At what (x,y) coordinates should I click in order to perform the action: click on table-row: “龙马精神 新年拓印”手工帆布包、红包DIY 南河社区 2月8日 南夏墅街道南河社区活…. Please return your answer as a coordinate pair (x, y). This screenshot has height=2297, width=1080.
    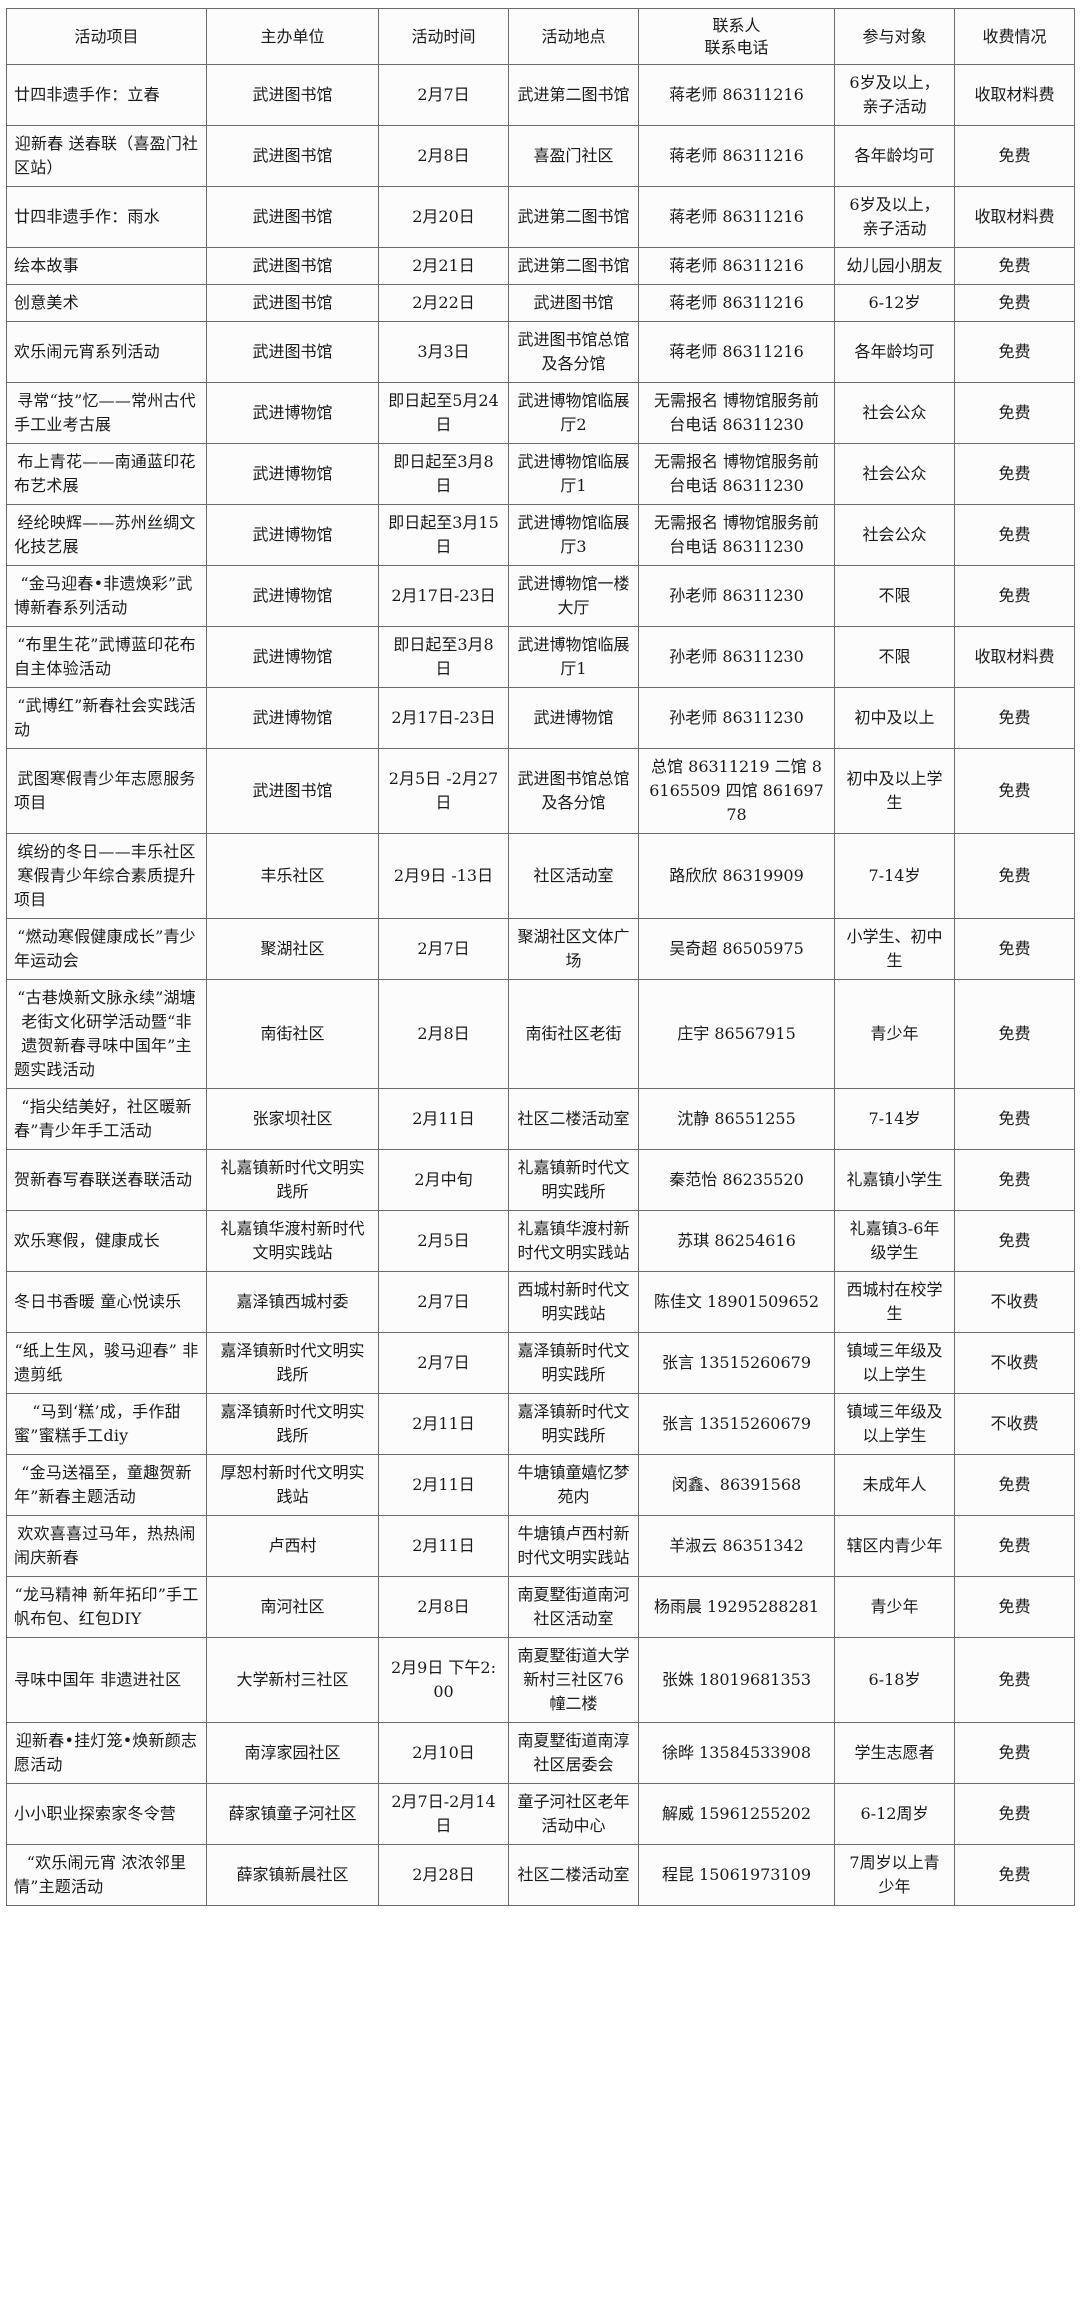
    Looking at the image, I should click on (540, 1607).